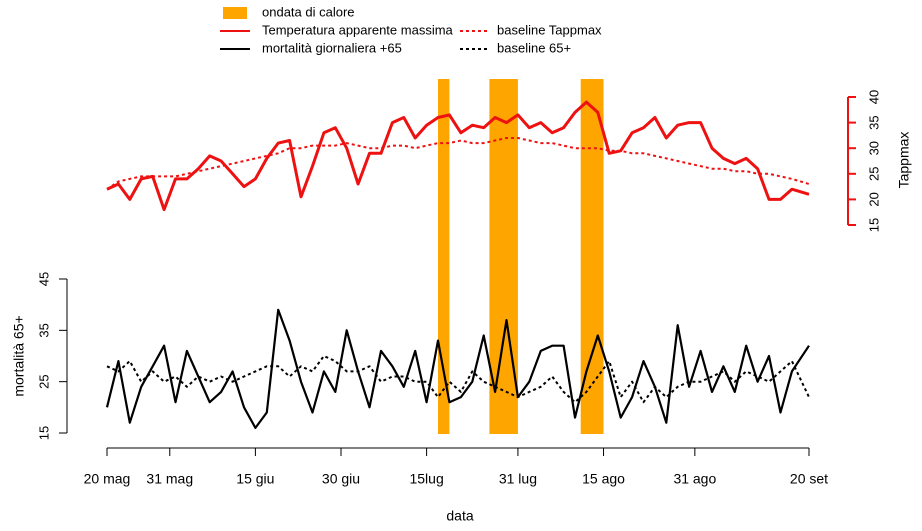 The image size is (922, 531). What do you see at coordinates (603, 479) in the screenshot?
I see `x-tick-label: 15 ago` at bounding box center [603, 479].